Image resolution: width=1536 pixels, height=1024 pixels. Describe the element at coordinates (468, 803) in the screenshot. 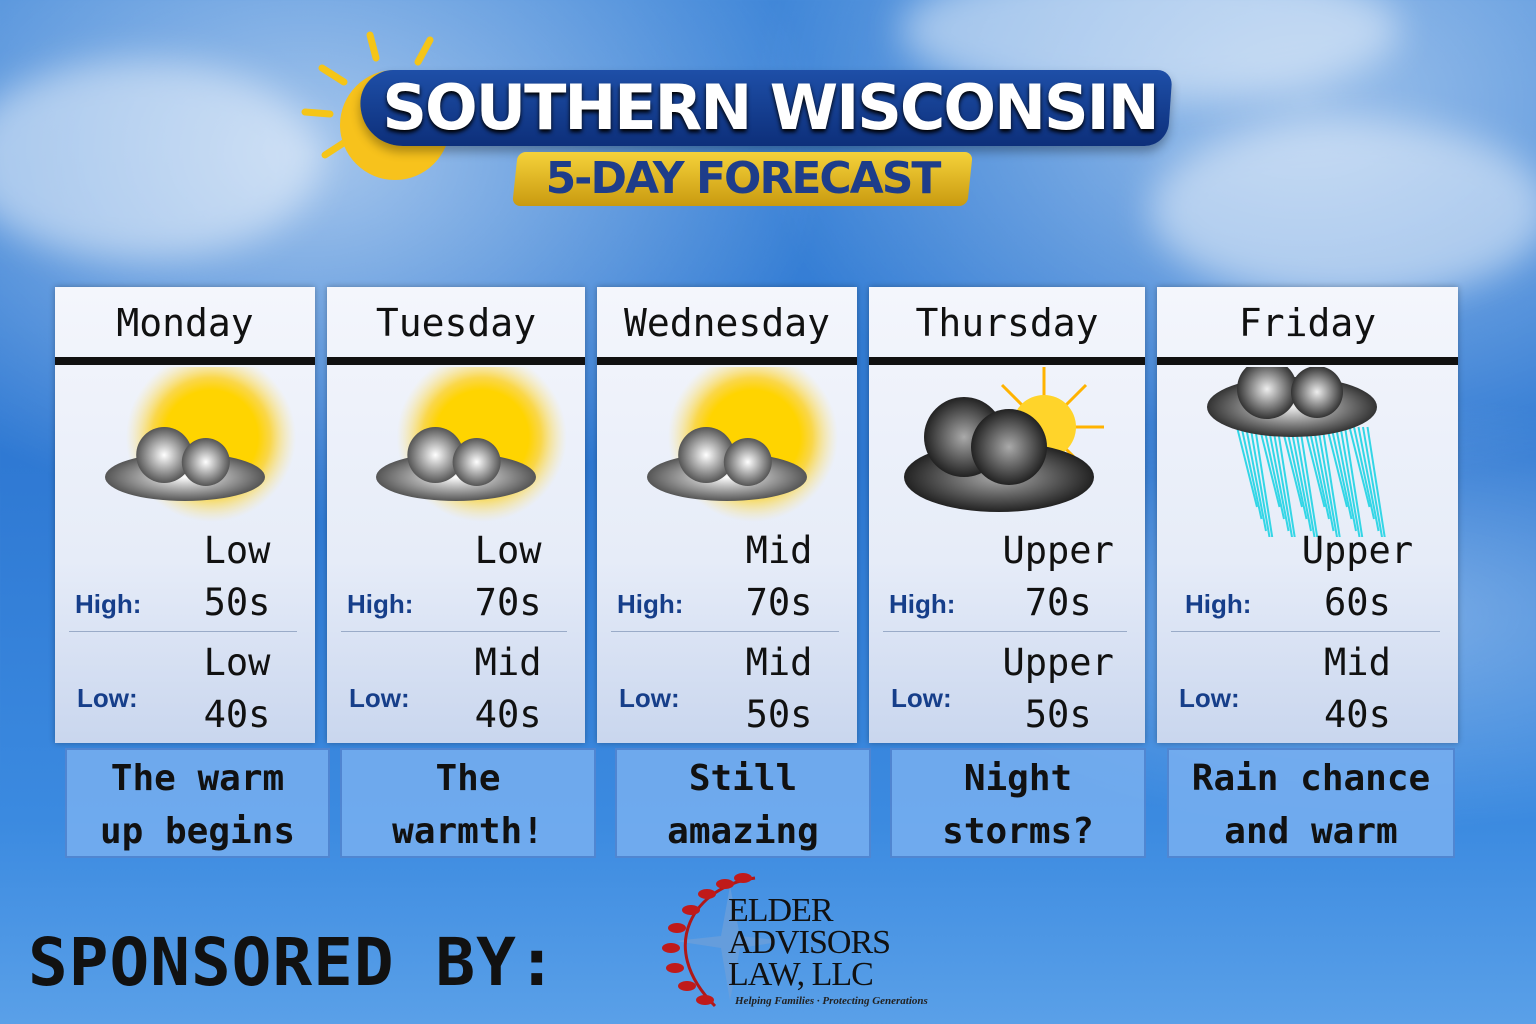

I see `day-caption: The warmth!` at that location.